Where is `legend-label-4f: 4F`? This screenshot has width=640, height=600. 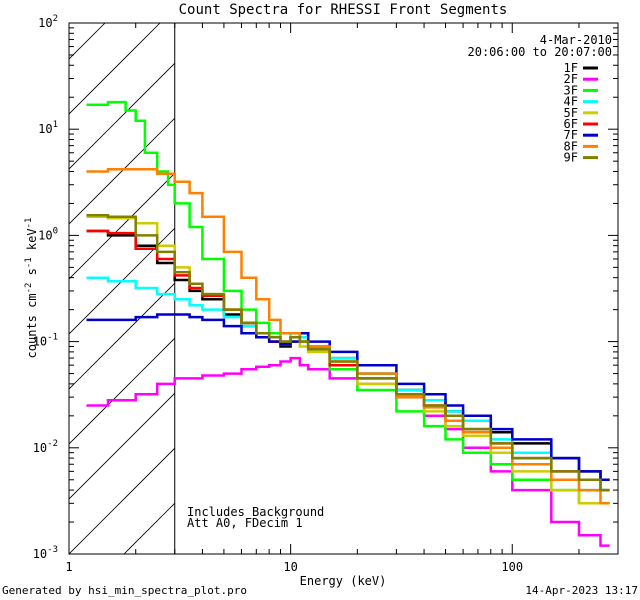
legend-label-4f: 4F is located at coordinates (571, 102).